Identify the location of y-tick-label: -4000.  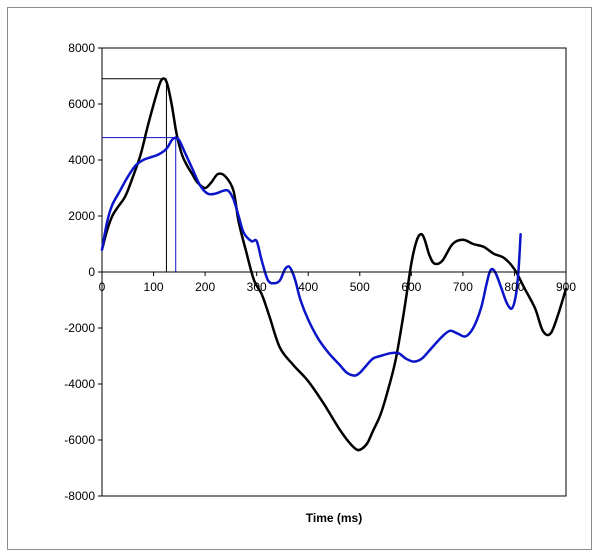
(79, 384).